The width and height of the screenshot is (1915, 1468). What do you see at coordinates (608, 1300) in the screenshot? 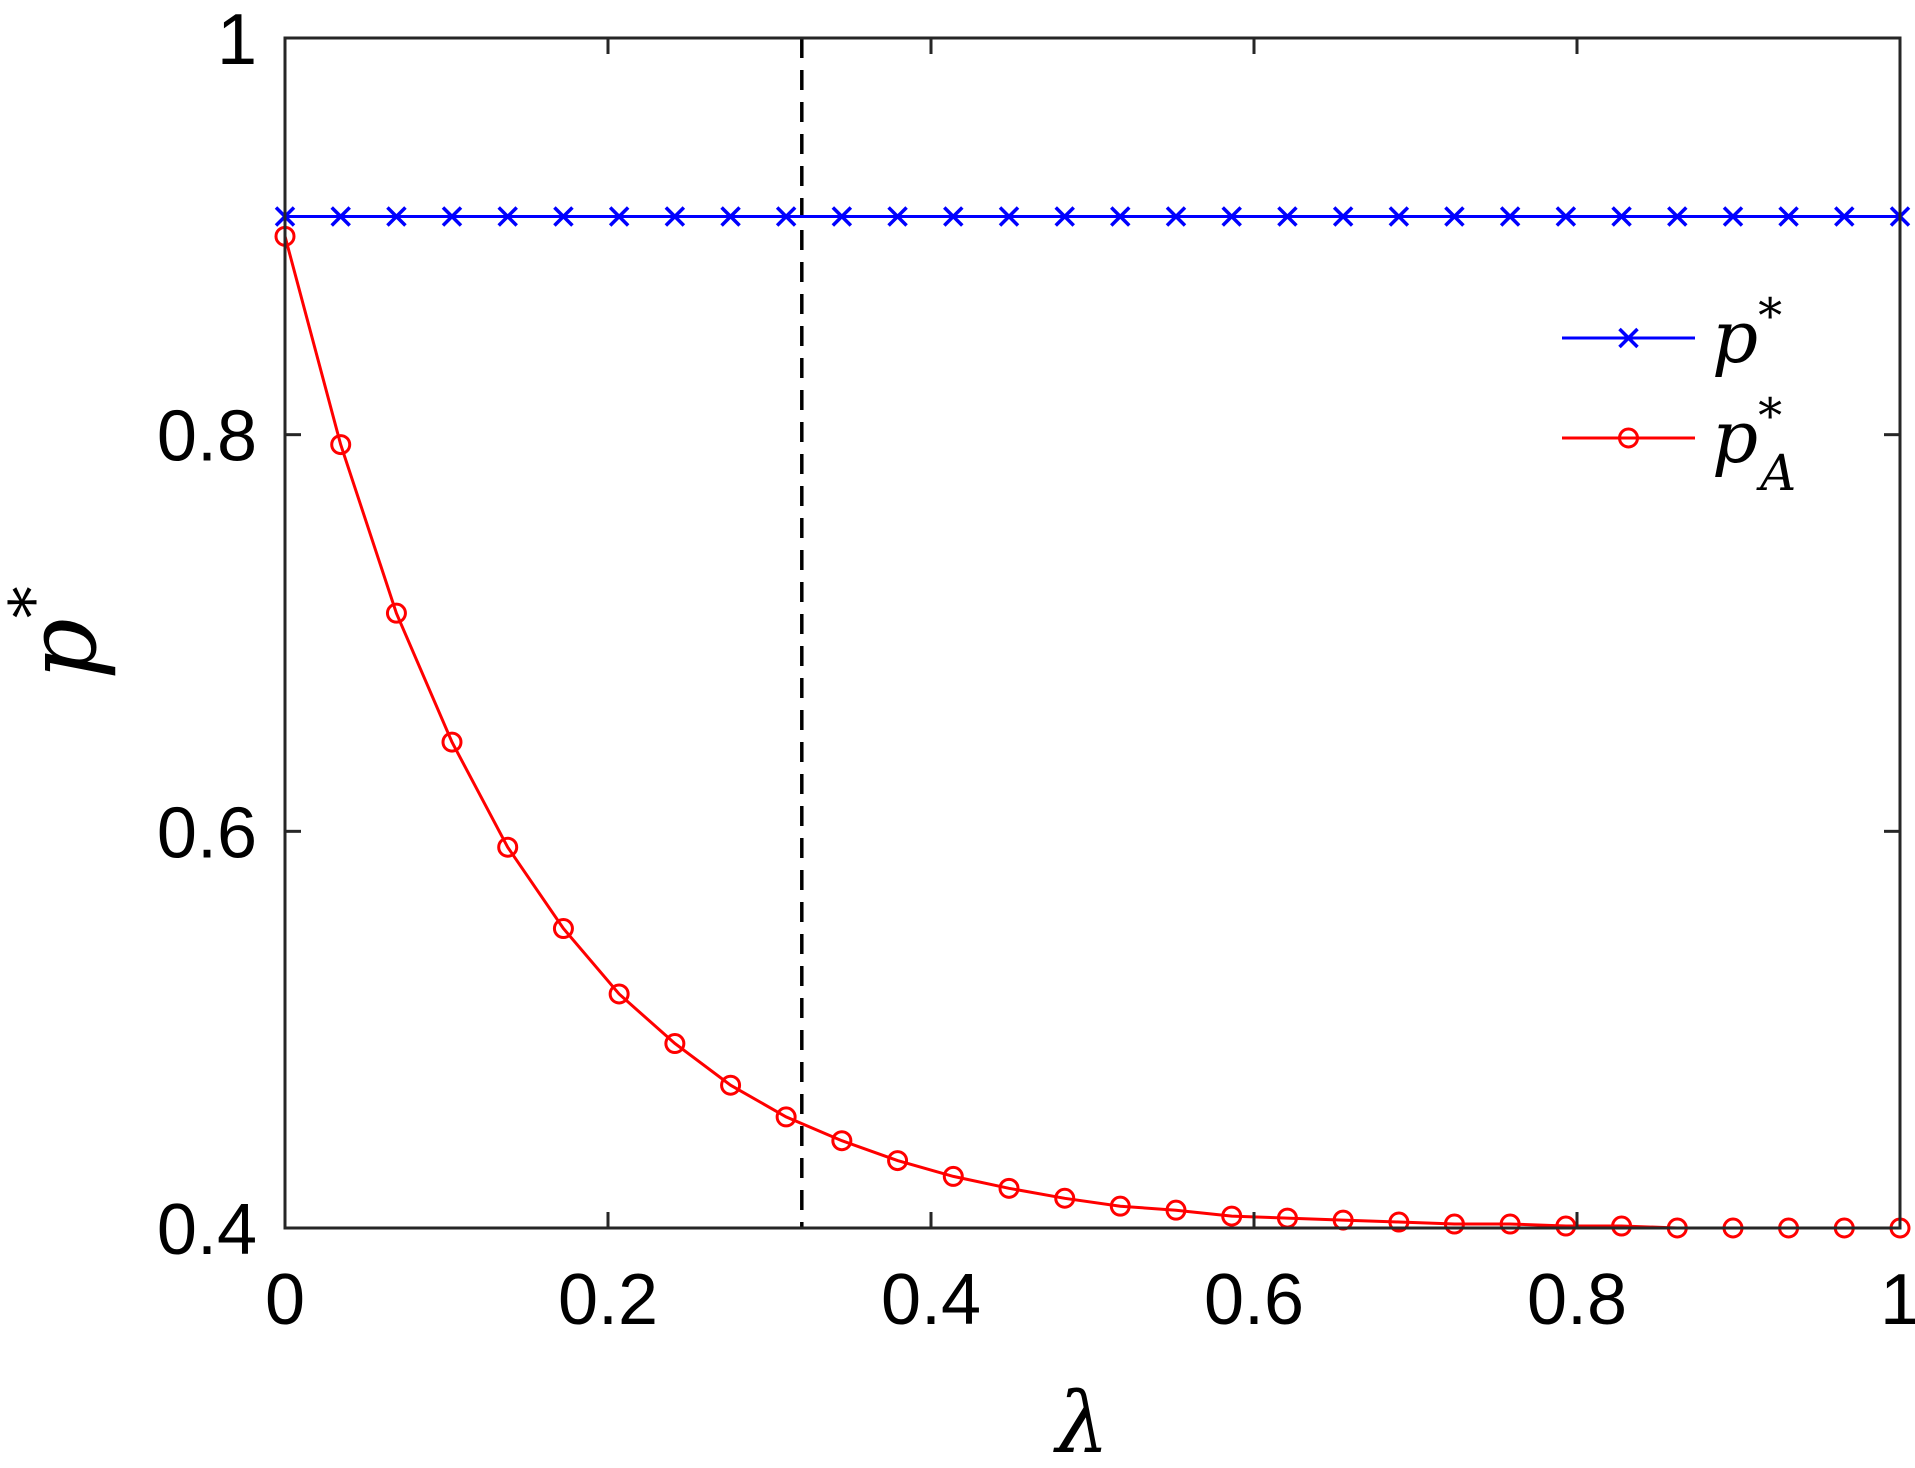
I see `x-tick-label: 0.2` at bounding box center [608, 1300].